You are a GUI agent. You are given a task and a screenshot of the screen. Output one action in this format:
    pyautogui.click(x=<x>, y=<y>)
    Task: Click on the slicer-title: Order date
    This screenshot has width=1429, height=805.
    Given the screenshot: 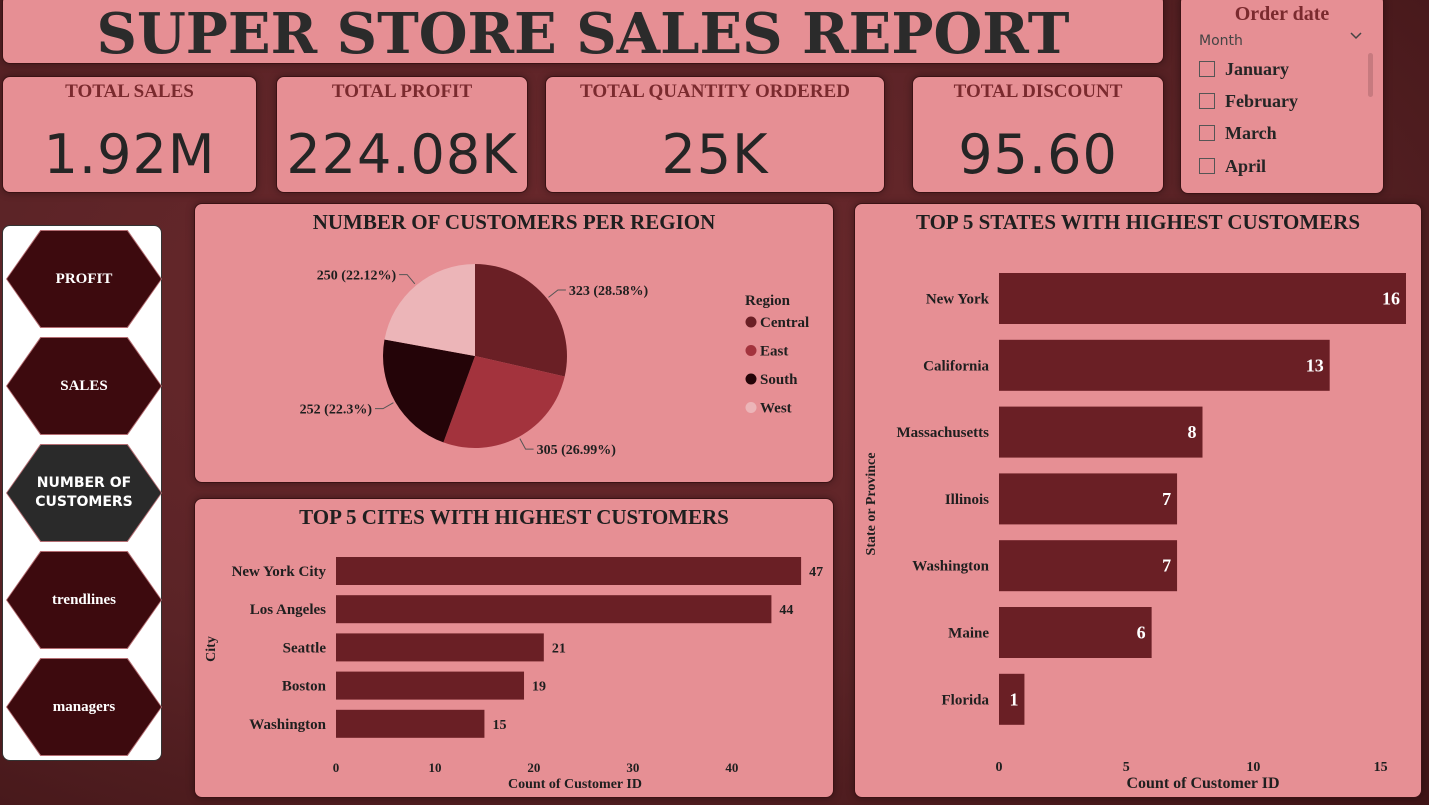 What is the action you would take?
    pyautogui.click(x=1282, y=14)
    